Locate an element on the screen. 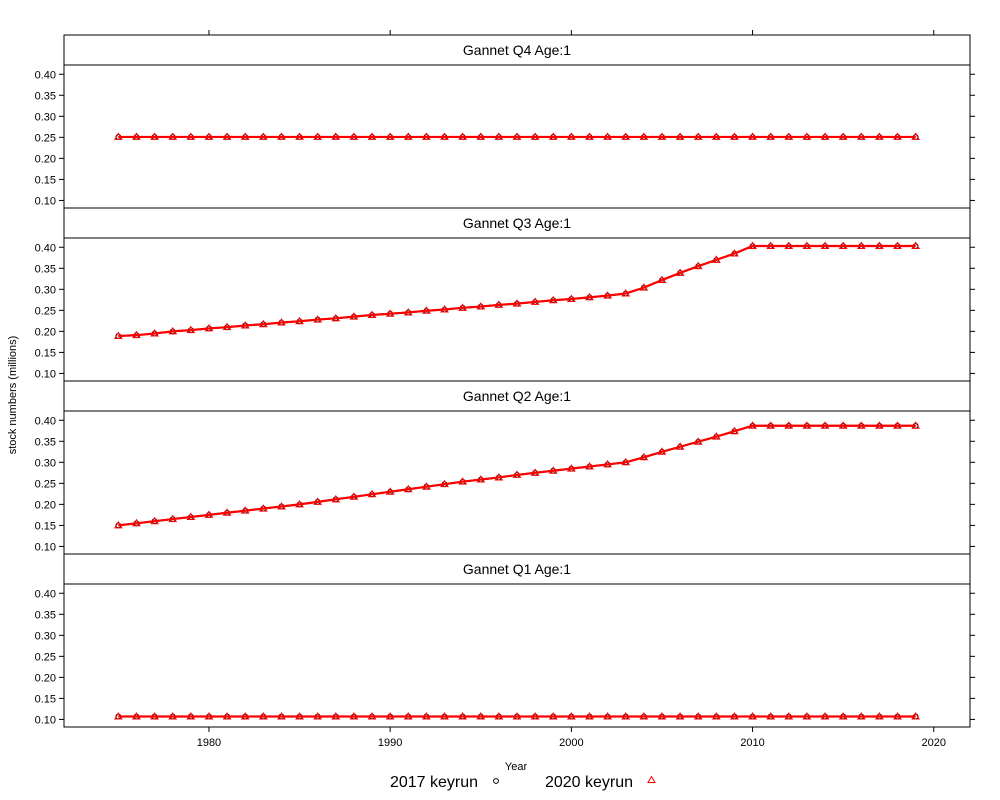 This screenshot has height=800, width=1000. y-tick-label: 0.35 is located at coordinates (45, 96).